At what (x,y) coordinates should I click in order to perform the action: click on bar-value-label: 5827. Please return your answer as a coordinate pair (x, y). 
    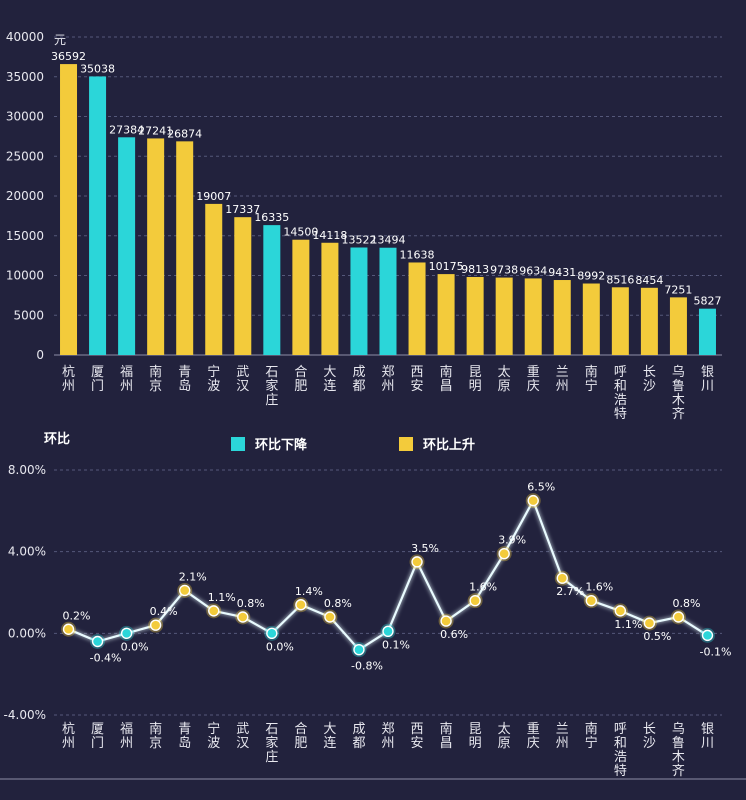
    Looking at the image, I should click on (707, 301).